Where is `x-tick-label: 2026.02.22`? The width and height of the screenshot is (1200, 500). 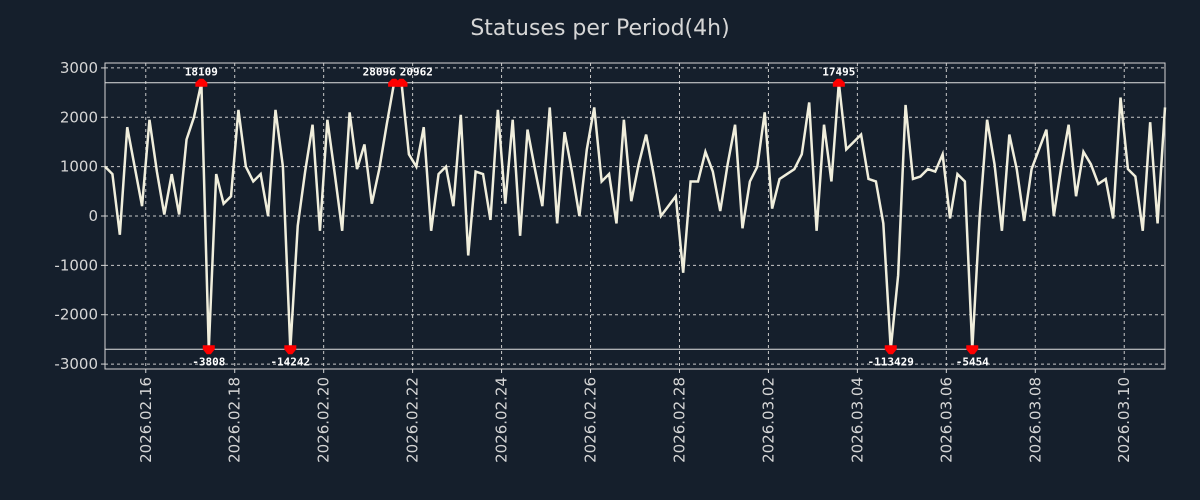
x-tick-label: 2026.02.22 is located at coordinates (413, 420).